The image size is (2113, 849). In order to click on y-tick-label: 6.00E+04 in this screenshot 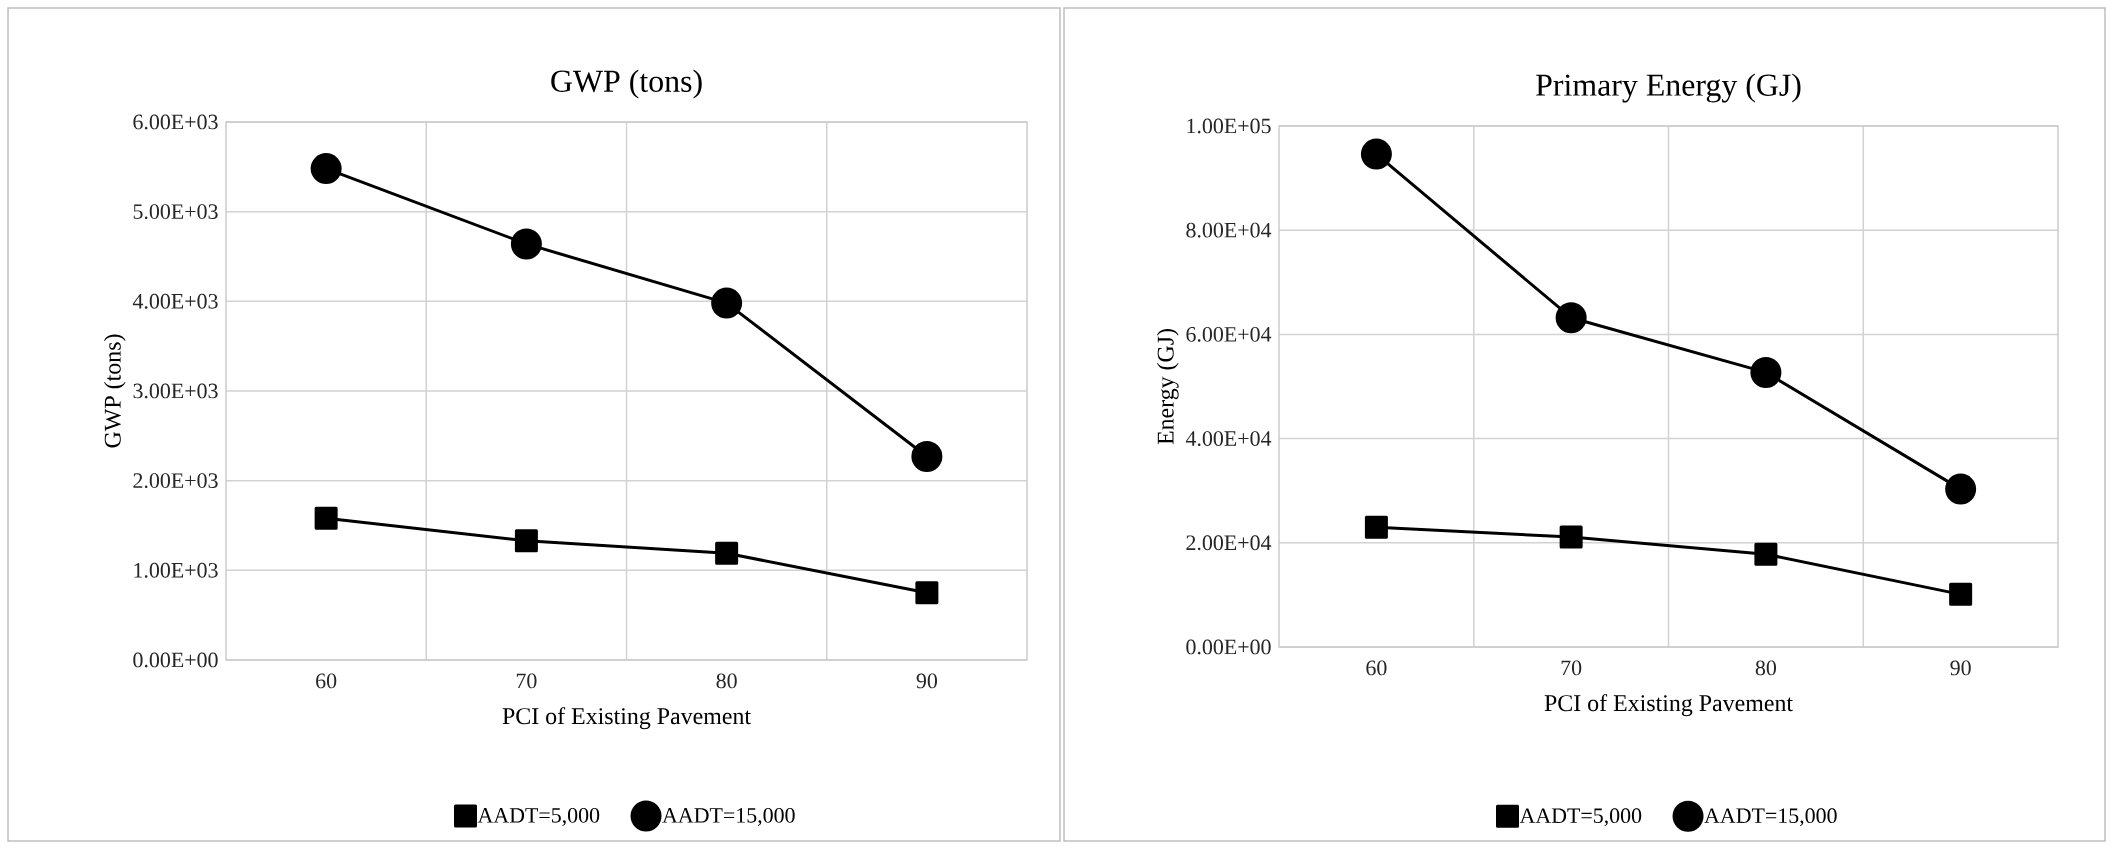, I will do `click(1229, 334)`.